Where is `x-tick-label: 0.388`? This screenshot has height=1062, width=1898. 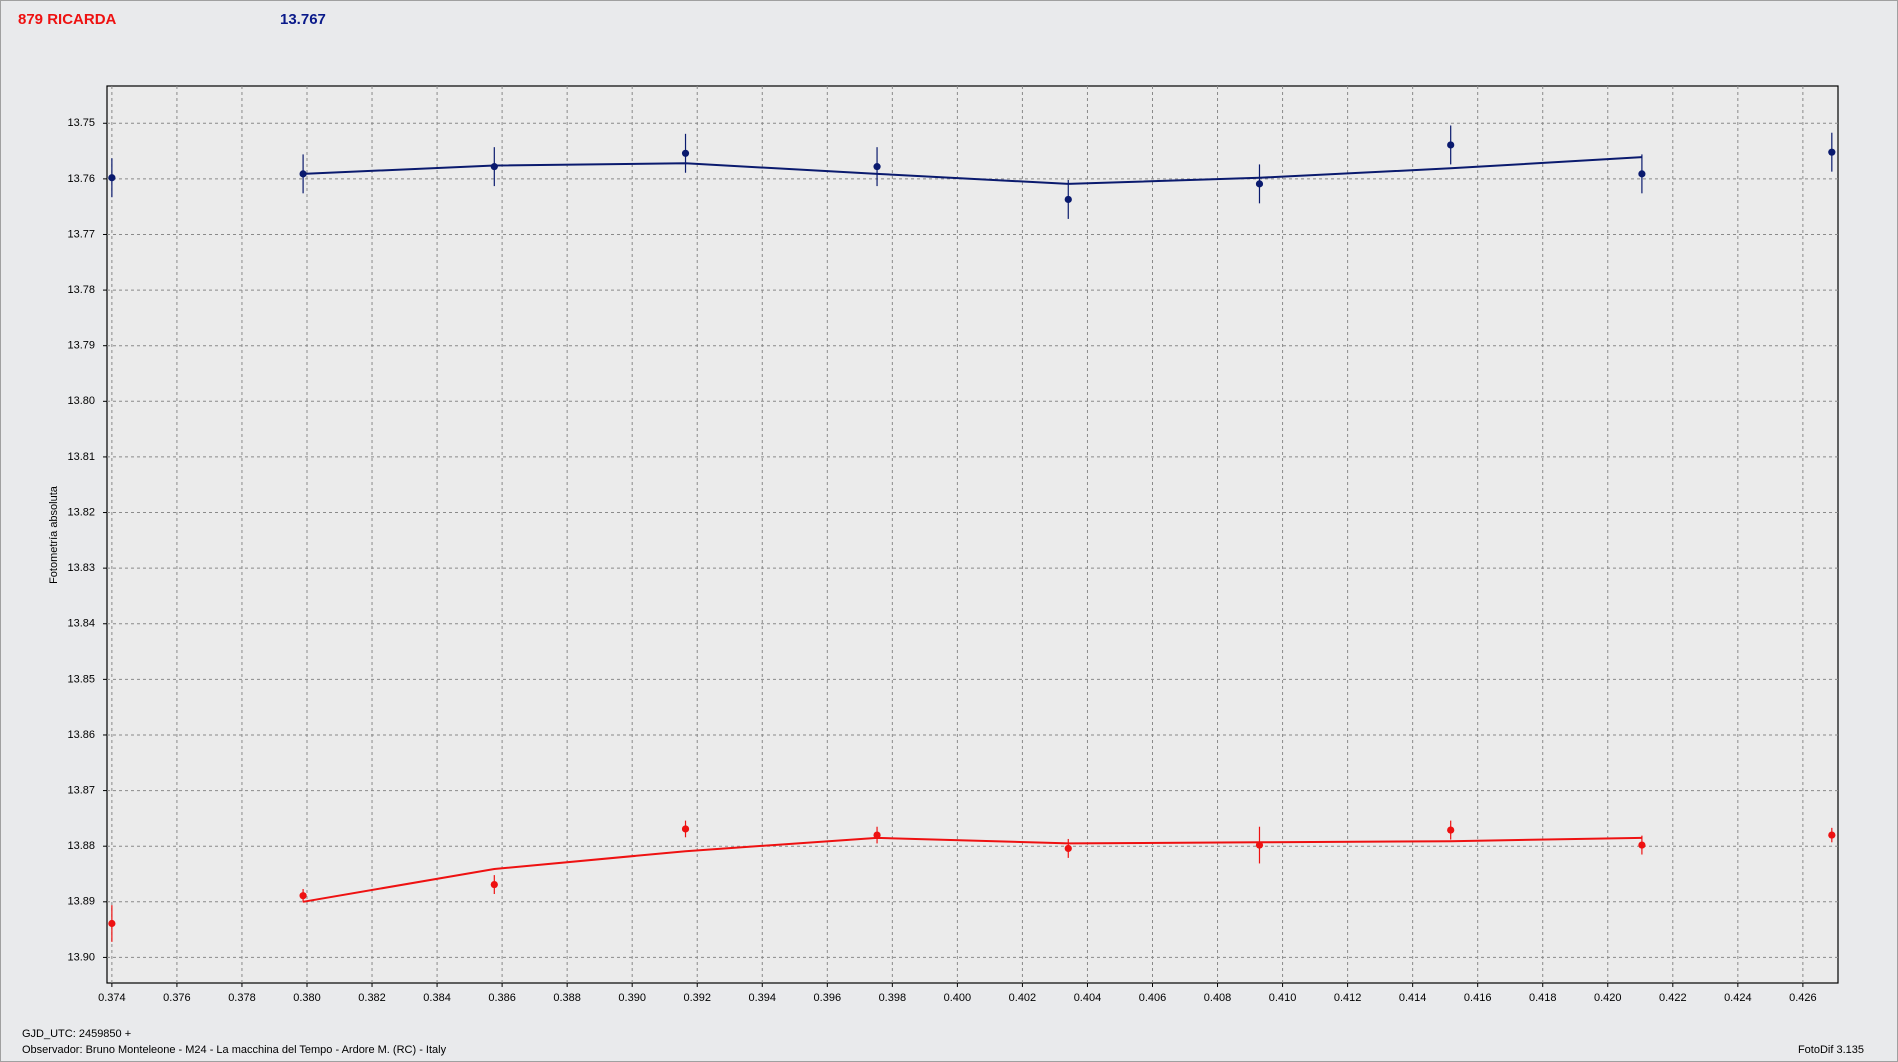
x-tick-label: 0.388 is located at coordinates (567, 998).